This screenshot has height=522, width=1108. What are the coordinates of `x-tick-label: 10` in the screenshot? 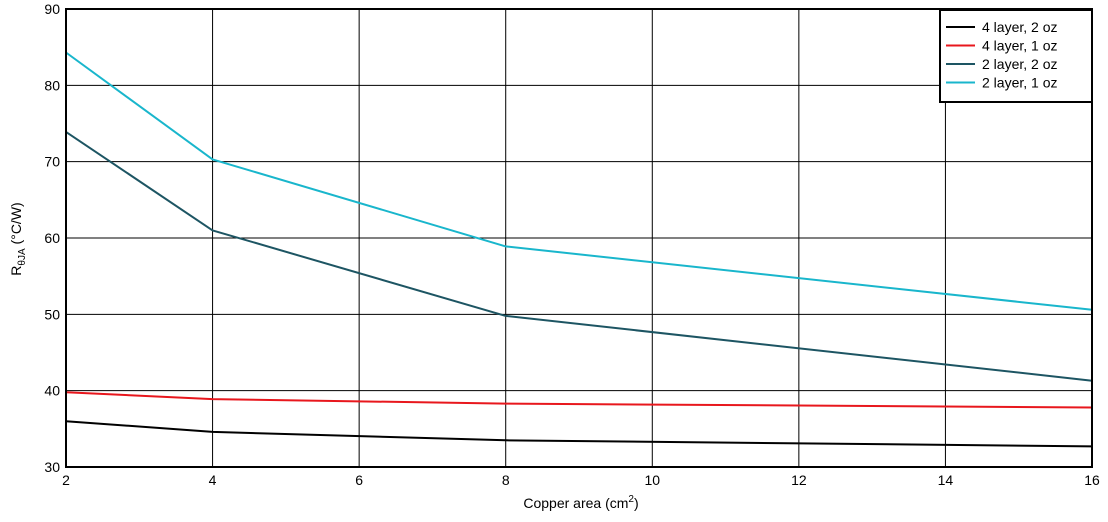 It's located at (652, 480).